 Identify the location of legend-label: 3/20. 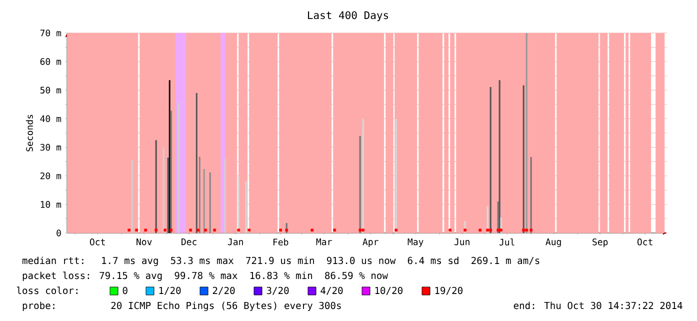
(277, 290).